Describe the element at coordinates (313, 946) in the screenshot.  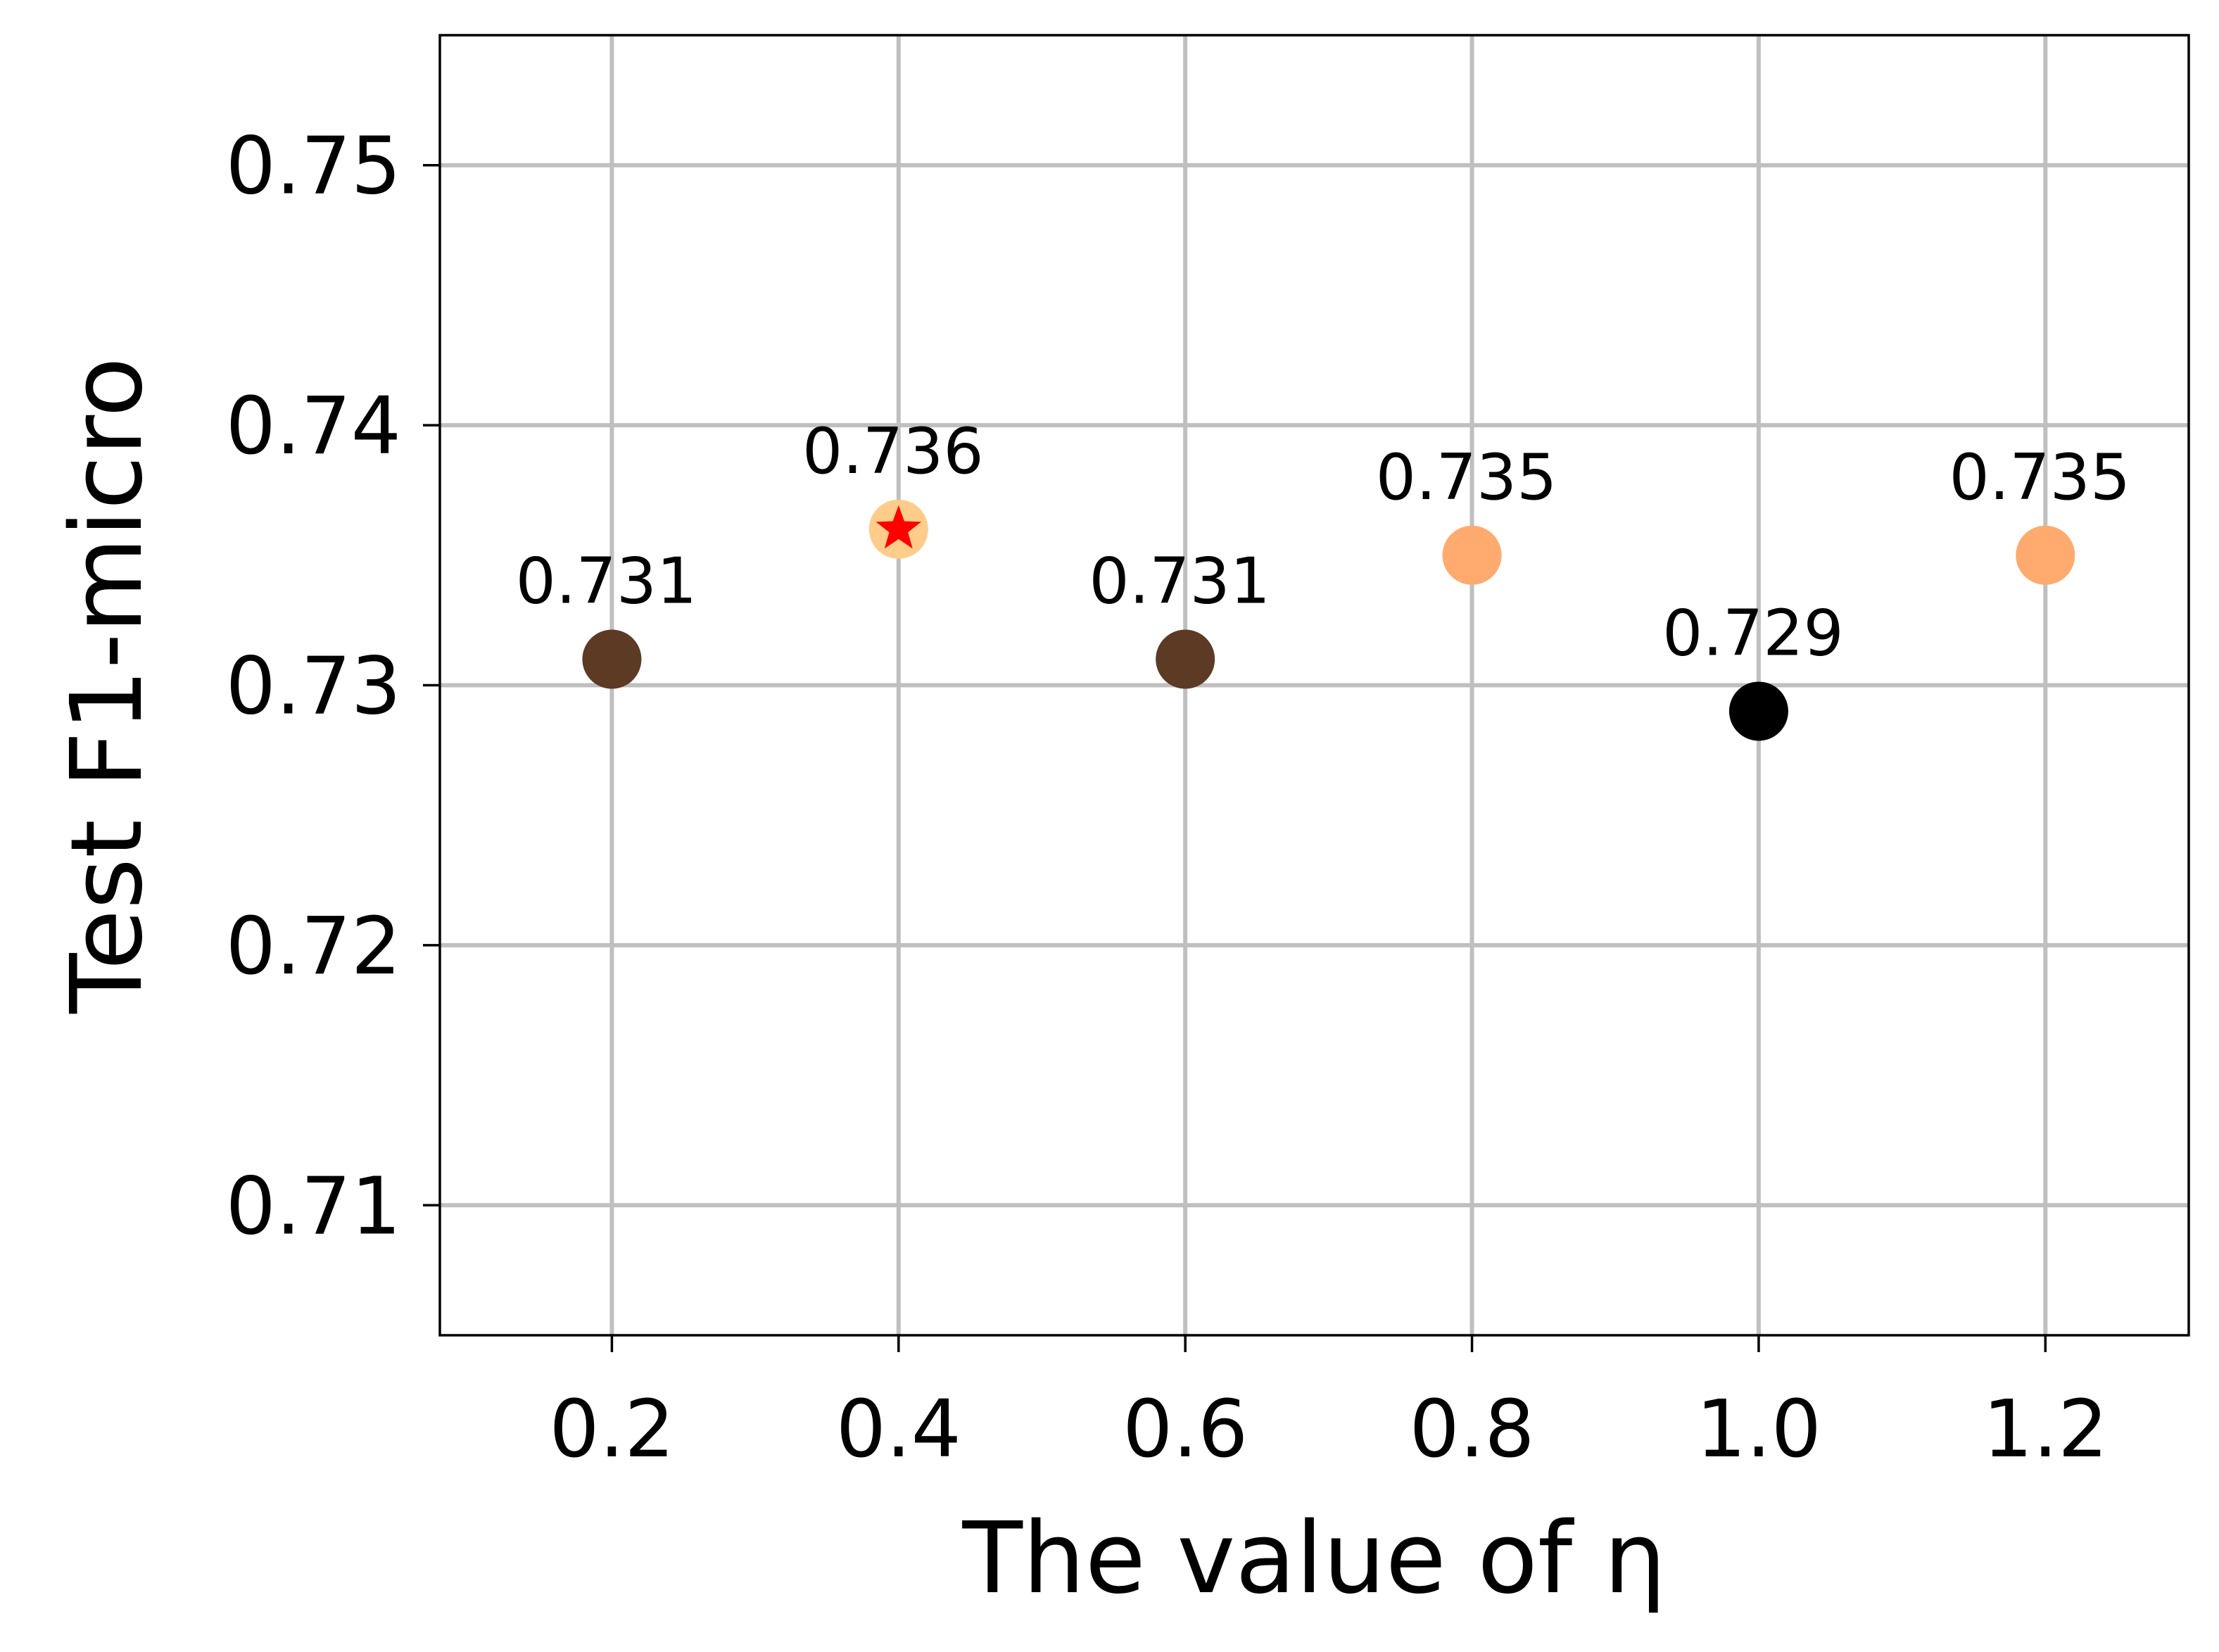
I see `y-tick-label: 0.72` at that location.